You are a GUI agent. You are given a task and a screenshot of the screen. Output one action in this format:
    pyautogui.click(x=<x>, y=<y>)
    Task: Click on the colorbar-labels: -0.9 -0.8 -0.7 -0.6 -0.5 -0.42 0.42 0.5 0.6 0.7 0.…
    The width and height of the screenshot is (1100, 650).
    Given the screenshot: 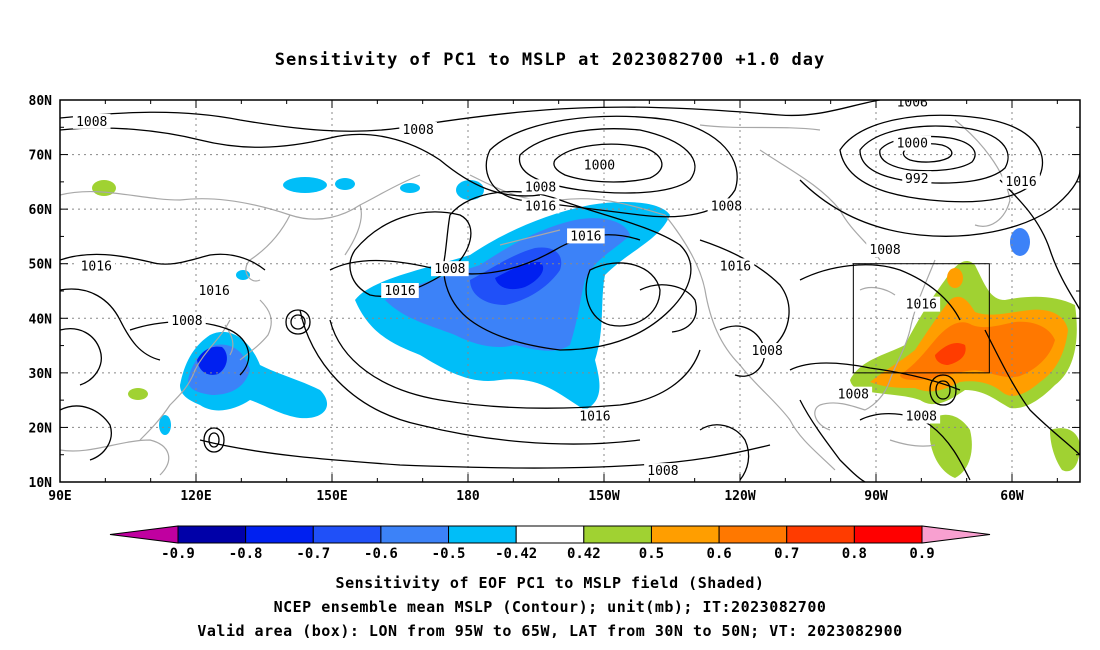 What is the action you would take?
    pyautogui.click(x=548, y=554)
    